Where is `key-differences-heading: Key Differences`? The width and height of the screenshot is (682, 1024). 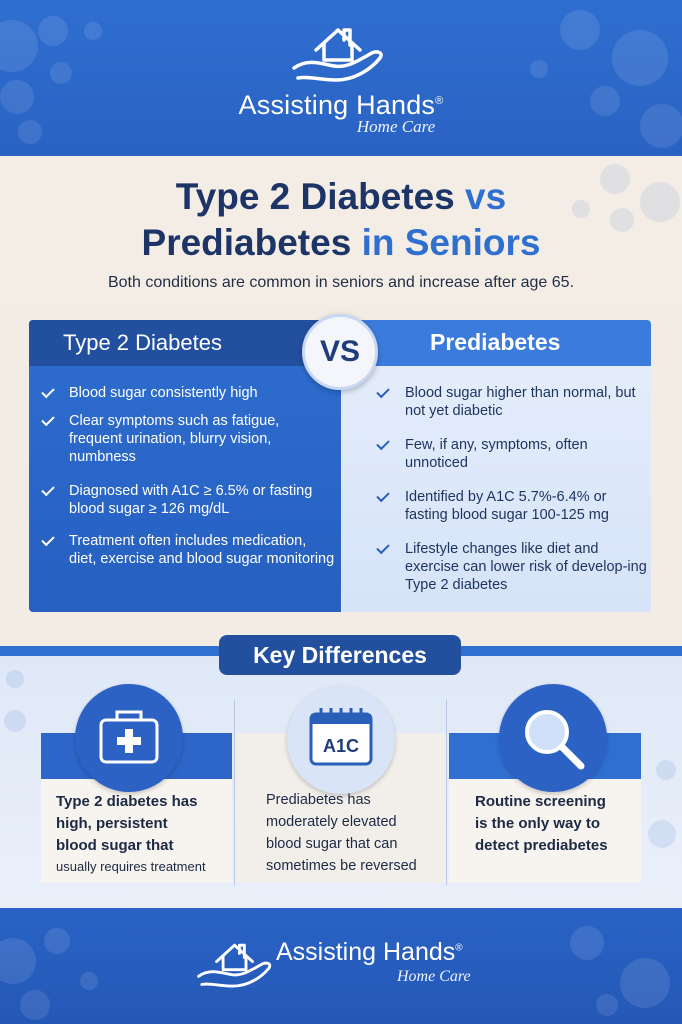
key-differences-heading: Key Differences is located at coordinates (340, 655).